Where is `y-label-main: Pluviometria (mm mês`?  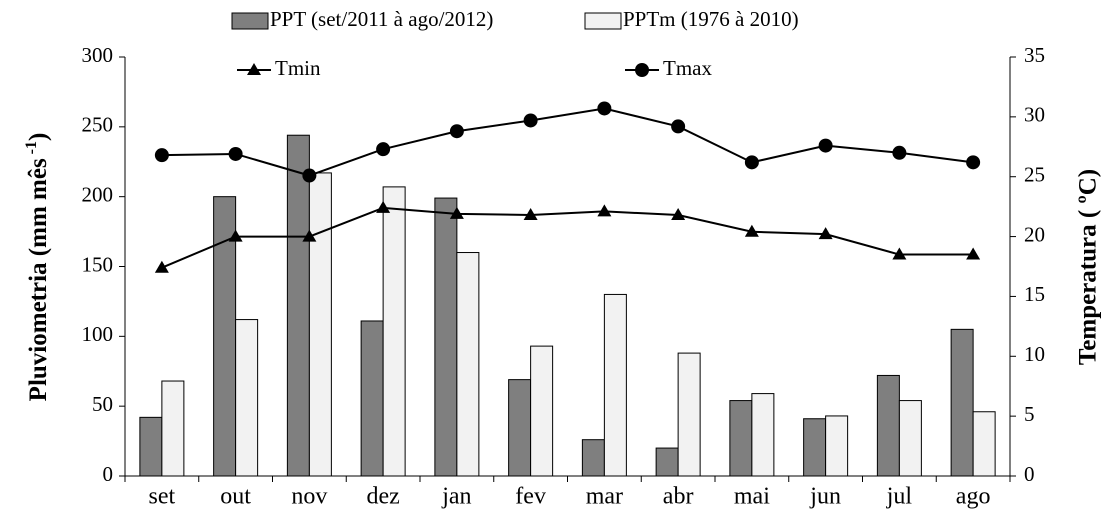 y-label-main: Pluviometria (mm mês is located at coordinates (38, 279).